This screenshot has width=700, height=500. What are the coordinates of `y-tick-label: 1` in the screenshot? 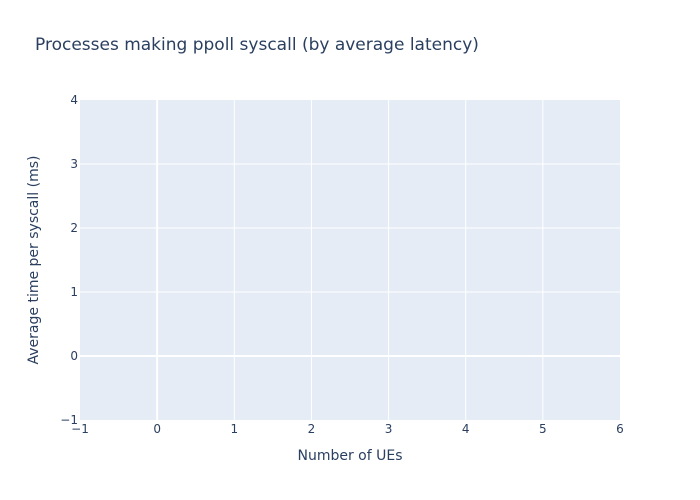 It's located at (74, 292).